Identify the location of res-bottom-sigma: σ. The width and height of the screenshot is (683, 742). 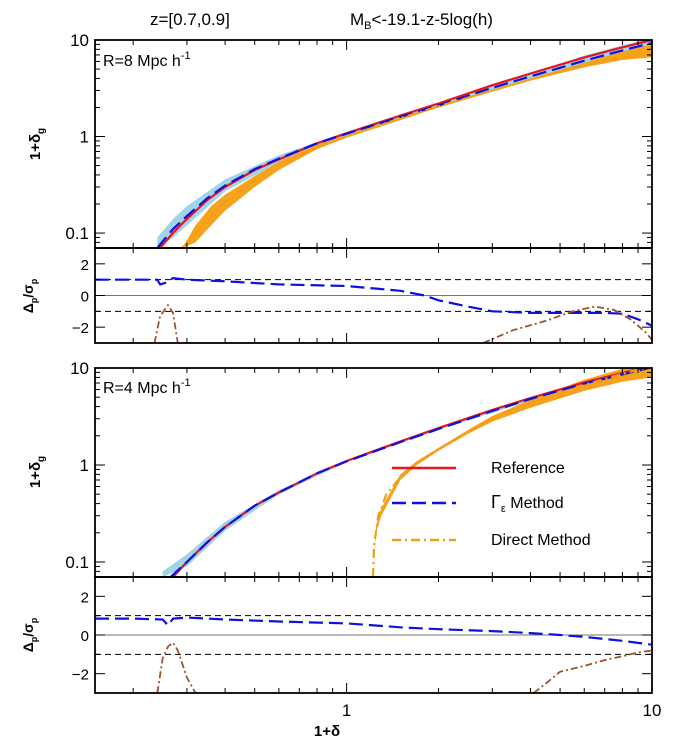
(28, 628).